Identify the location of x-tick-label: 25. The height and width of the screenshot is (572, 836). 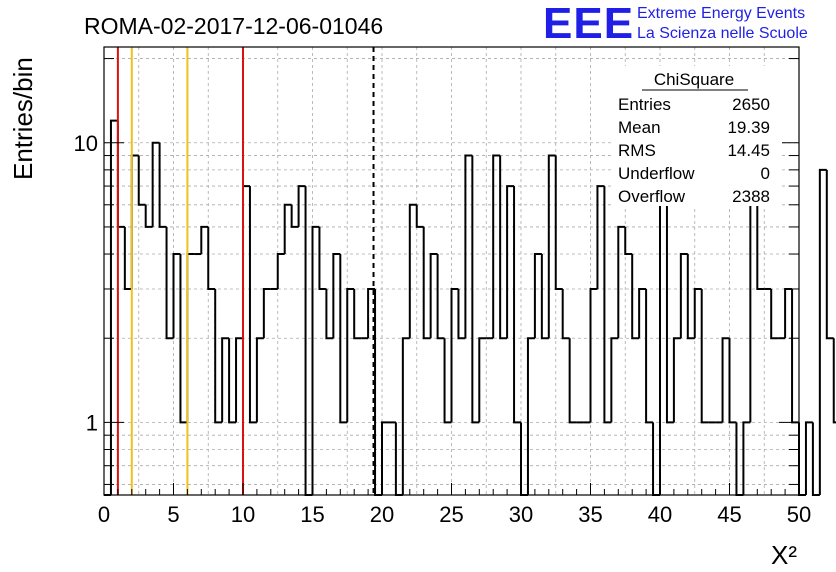
(451, 514).